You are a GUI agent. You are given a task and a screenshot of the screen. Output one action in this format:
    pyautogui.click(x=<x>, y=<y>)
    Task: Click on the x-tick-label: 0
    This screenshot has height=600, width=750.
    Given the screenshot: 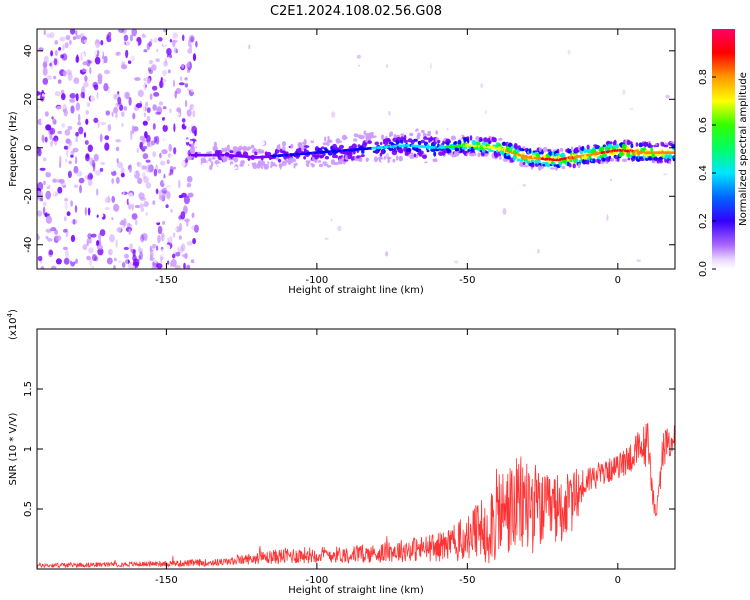 What is the action you would take?
    pyautogui.click(x=618, y=280)
    